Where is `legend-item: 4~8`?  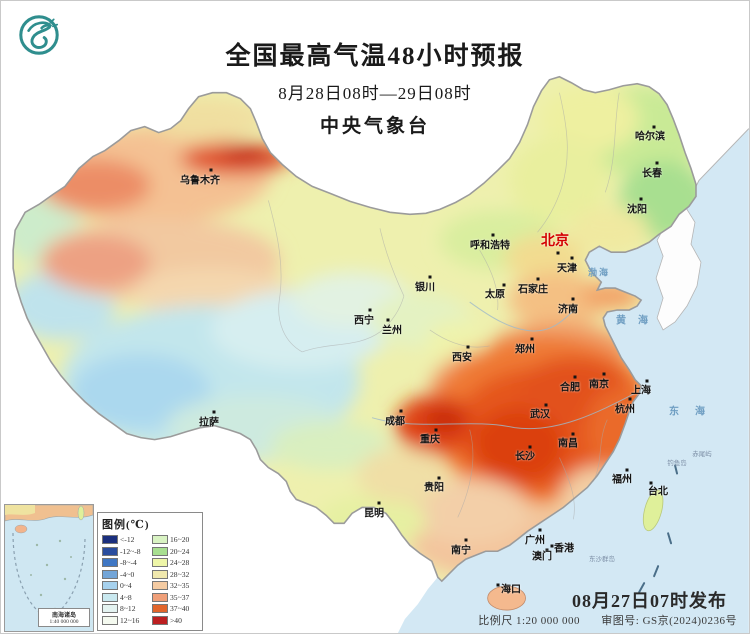
legend-item: 4~8 is located at coordinates (125, 598).